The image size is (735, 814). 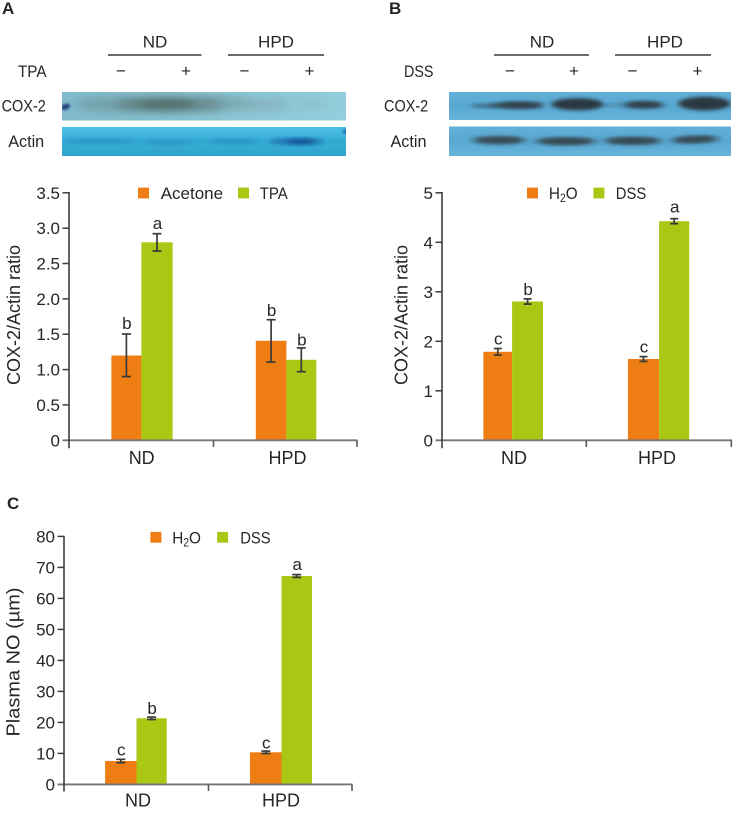 What do you see at coordinates (48, 299) in the screenshot?
I see `svg-text: 2.0` at bounding box center [48, 299].